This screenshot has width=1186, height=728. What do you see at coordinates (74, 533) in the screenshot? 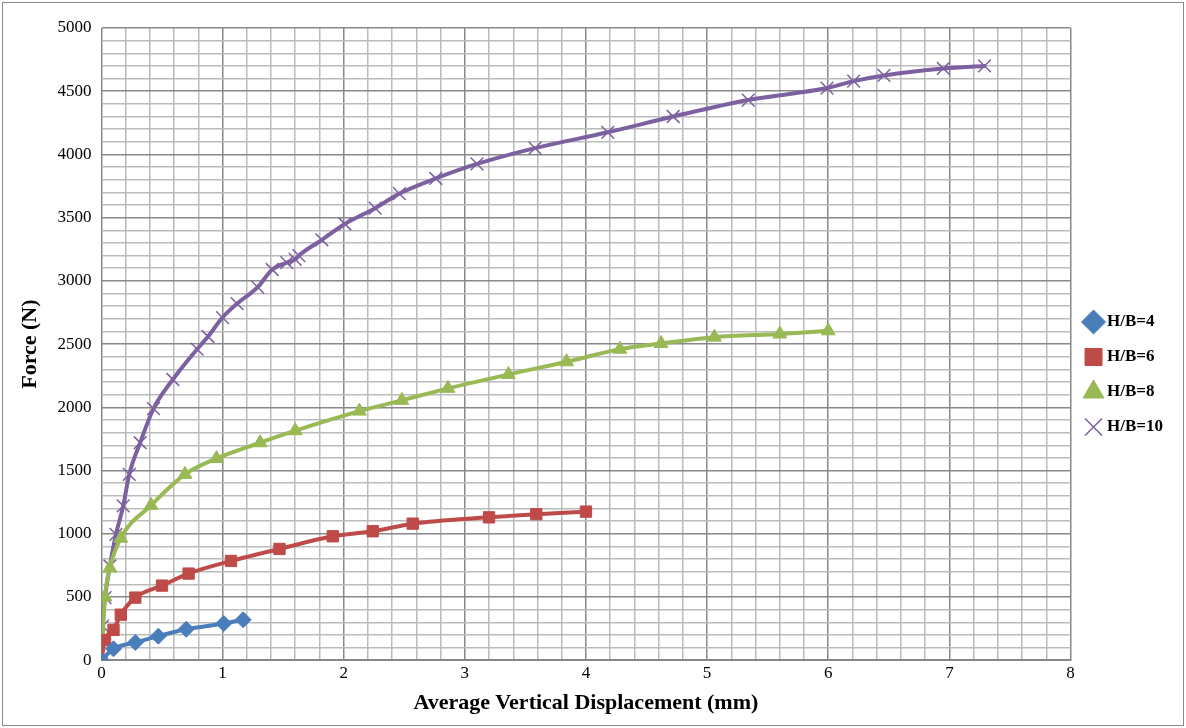
I see `y-tick-label: 1000` at bounding box center [74, 533].